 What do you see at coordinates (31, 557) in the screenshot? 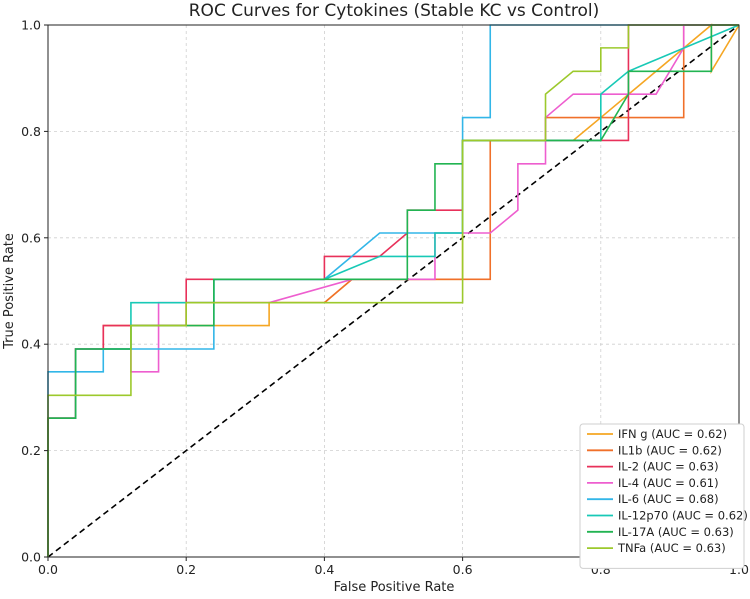
I see `y-tick-label: 0.0` at bounding box center [31, 557].